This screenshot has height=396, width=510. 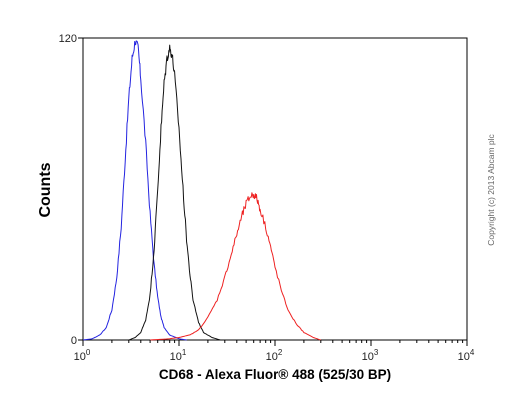 What do you see at coordinates (82, 355) in the screenshot?
I see `x-tick-label: 10⁰` at bounding box center [82, 355].